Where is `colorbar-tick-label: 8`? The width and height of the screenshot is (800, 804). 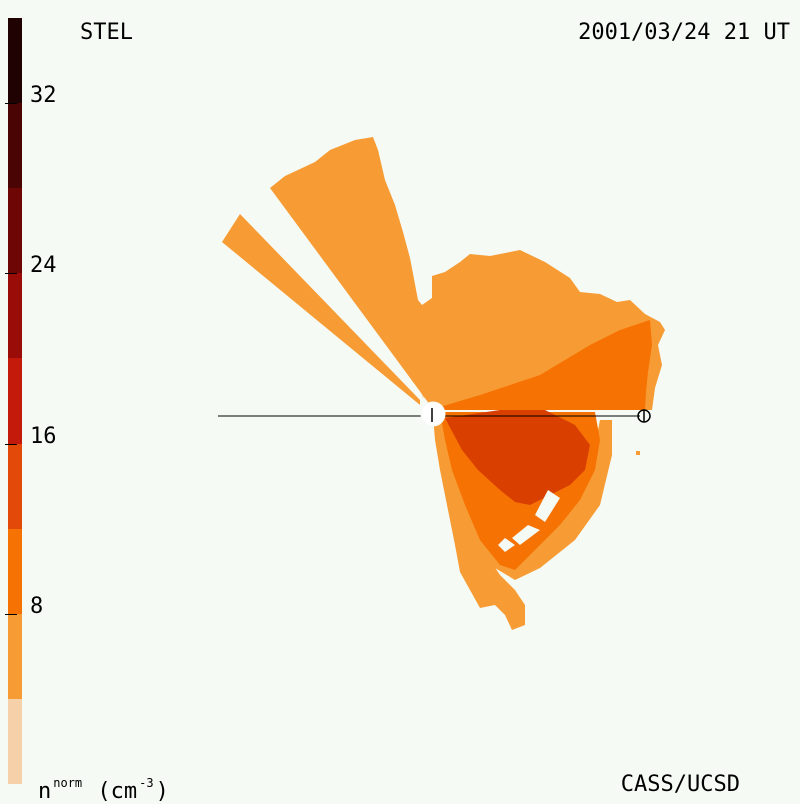 colorbar-tick-label: 8 is located at coordinates (37, 606).